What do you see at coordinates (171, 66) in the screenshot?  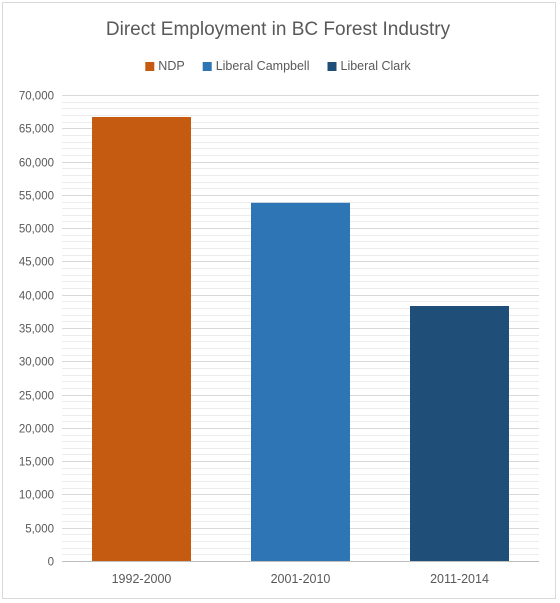 I see `legend-label: NDP` at bounding box center [171, 66].